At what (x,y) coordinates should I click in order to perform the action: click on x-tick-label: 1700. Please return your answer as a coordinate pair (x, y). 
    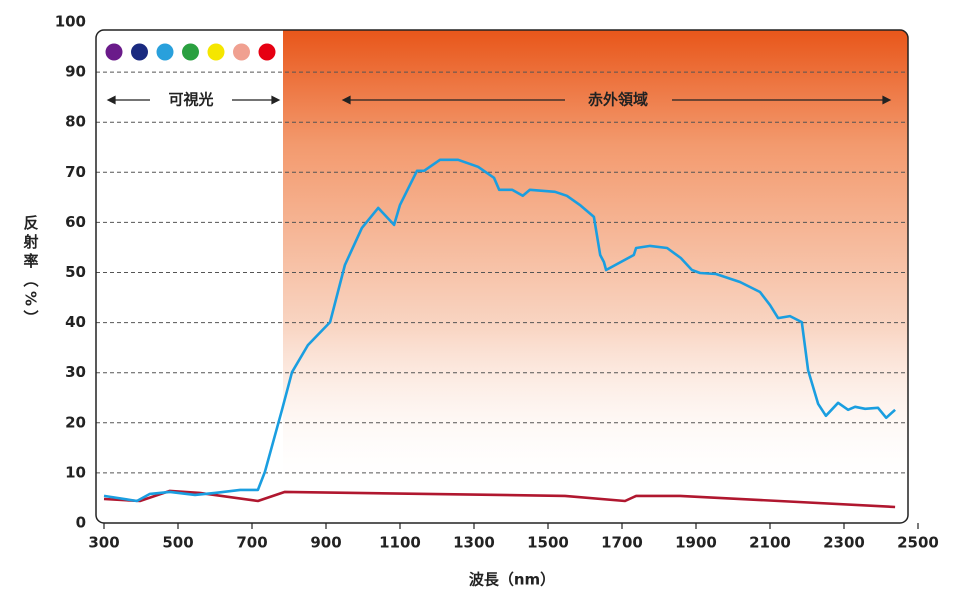
    Looking at the image, I should click on (622, 543).